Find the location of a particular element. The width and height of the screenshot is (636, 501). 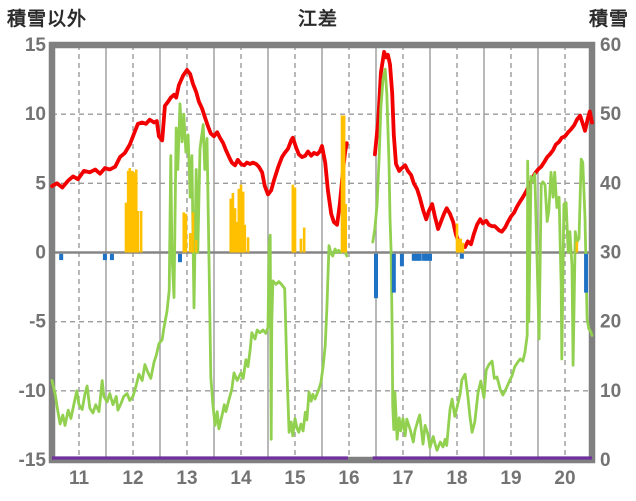

right-axis-tick-label: 50 is located at coordinates (610, 114).